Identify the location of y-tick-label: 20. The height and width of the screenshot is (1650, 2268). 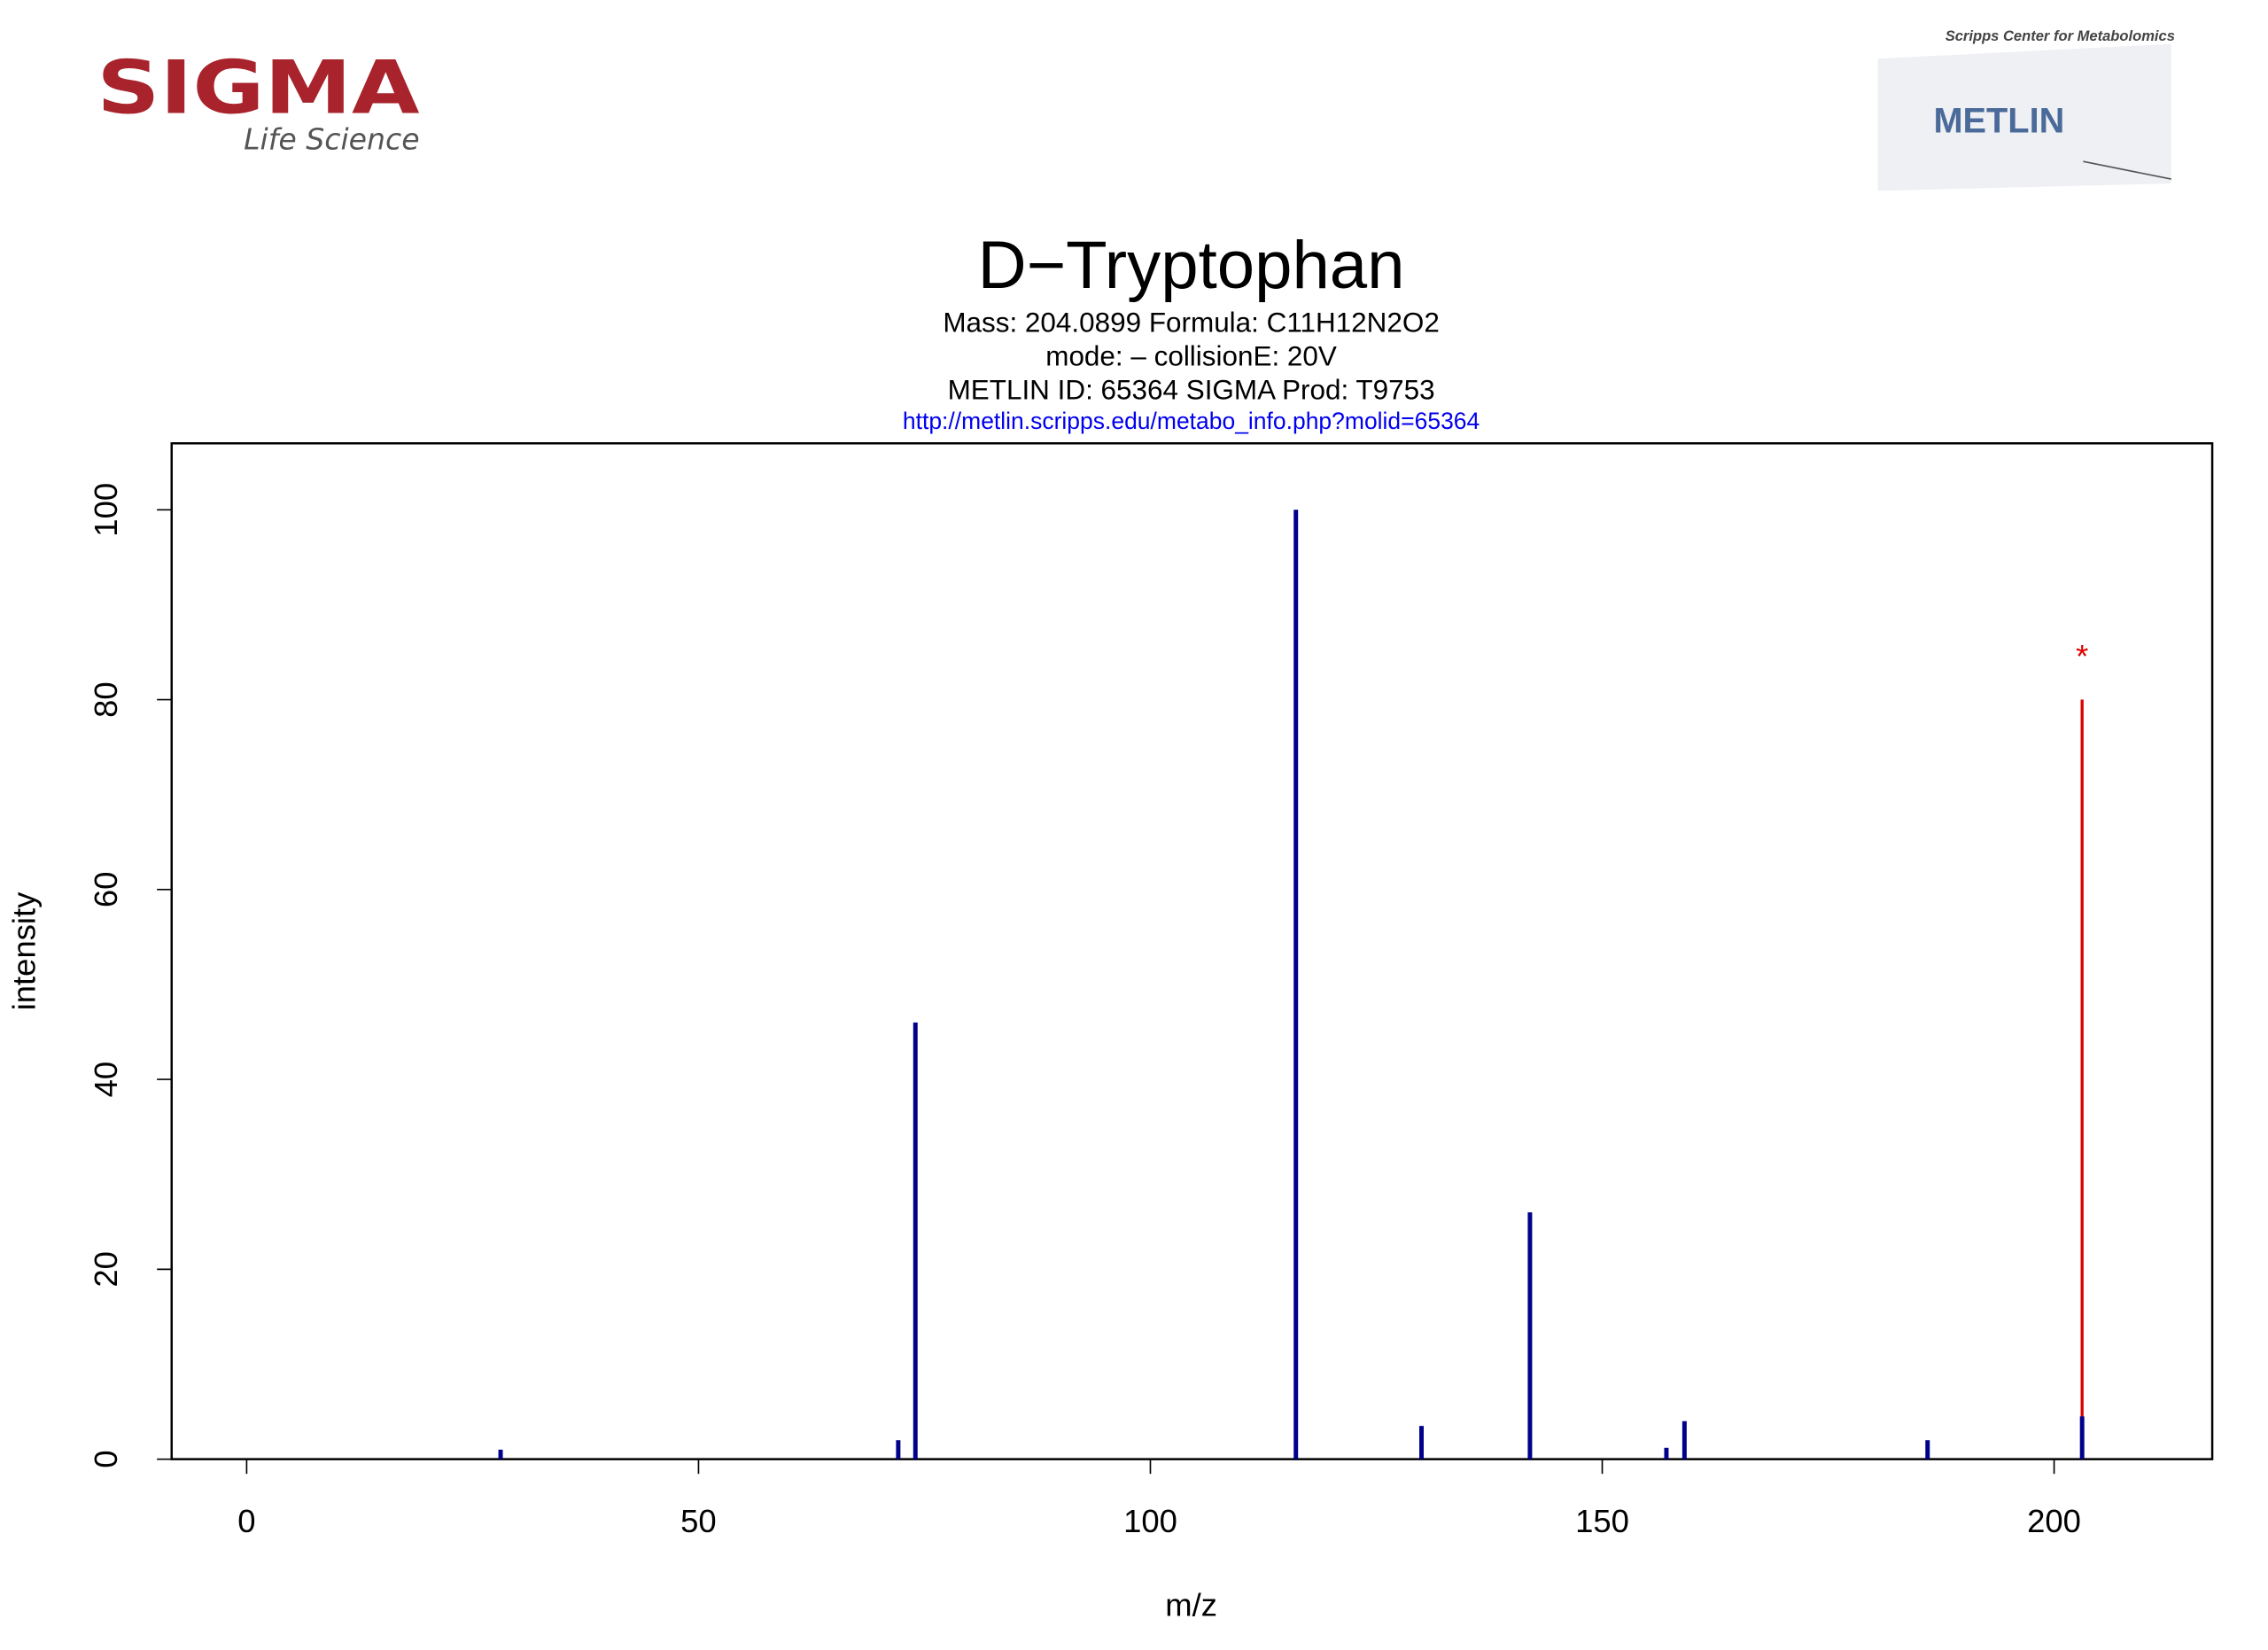
(106, 1269).